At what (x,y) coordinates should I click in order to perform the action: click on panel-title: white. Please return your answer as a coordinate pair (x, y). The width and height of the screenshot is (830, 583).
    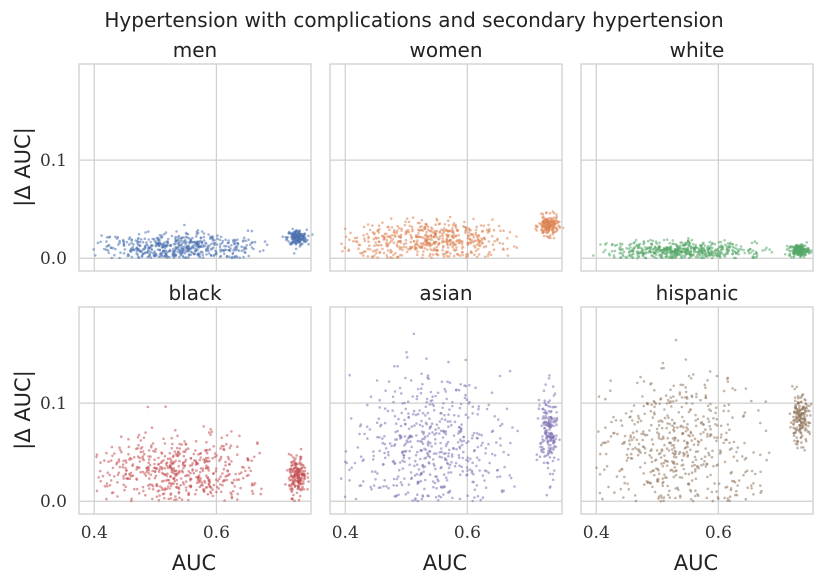
    Looking at the image, I should click on (697, 50).